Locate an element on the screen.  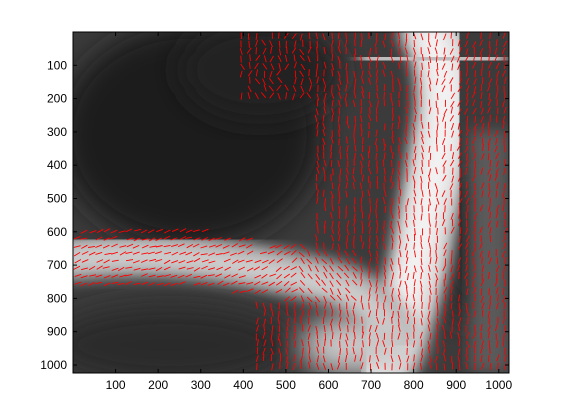
x-tick-label: 1000 is located at coordinates (498, 385).